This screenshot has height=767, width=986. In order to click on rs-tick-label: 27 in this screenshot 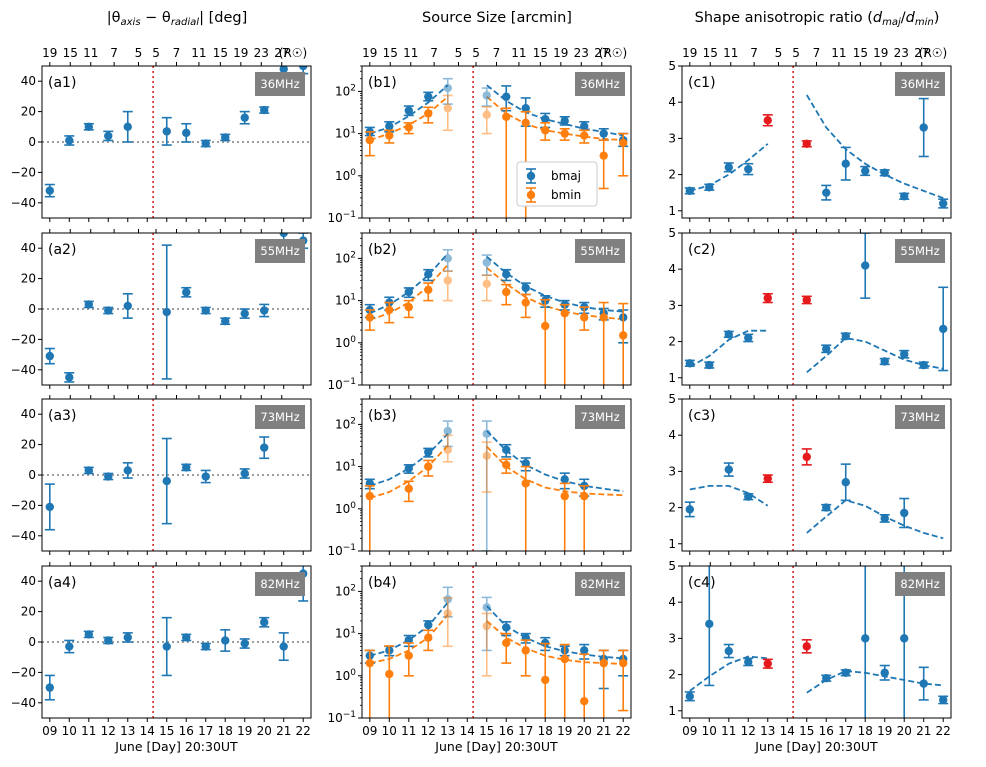, I will do `click(601, 53)`.